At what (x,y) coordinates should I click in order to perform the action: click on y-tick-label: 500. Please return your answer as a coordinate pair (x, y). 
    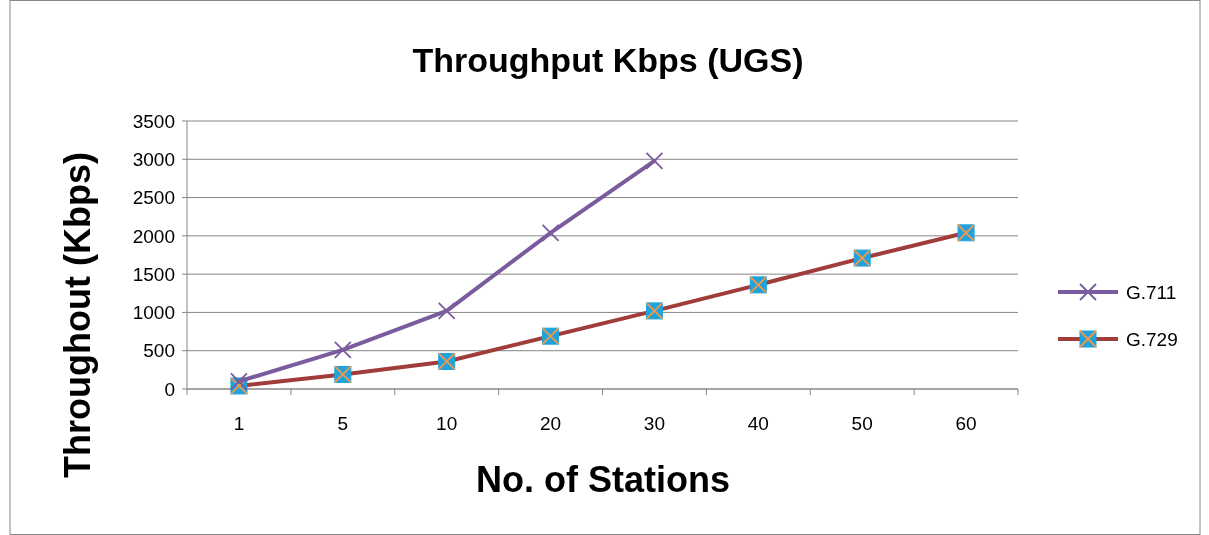
    Looking at the image, I should click on (159, 351).